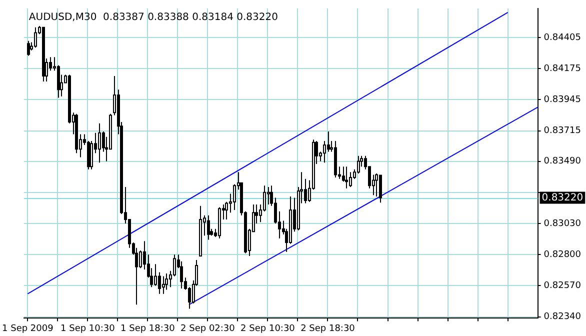 This screenshot has width=586, height=336. What do you see at coordinates (208, 329) in the screenshot?
I see `x-tick-label: 2 Sep 02:30` at bounding box center [208, 329].